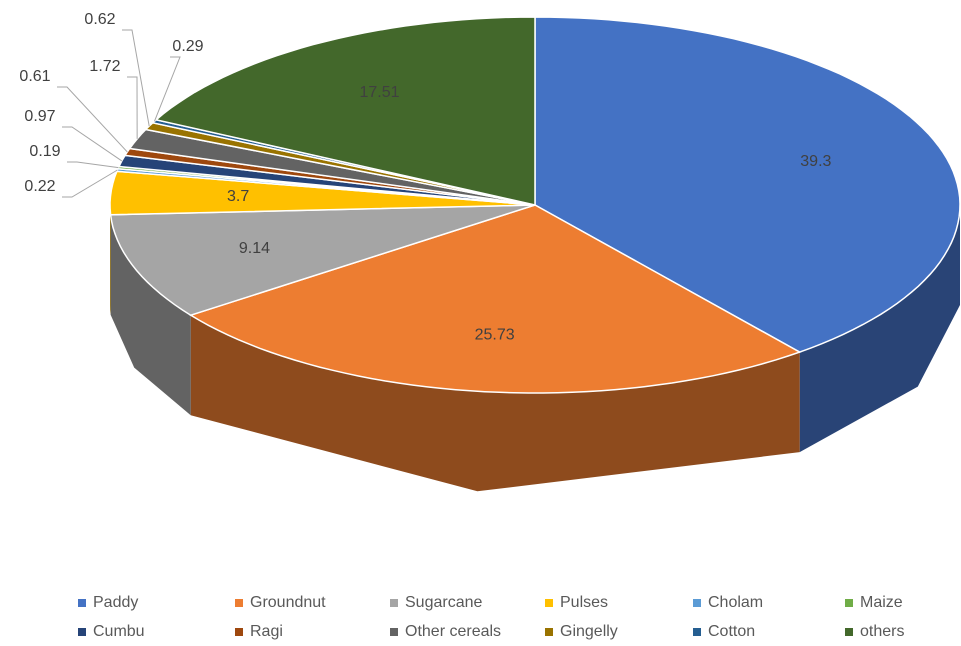  I want to click on data-label: 0.22, so click(39, 186).